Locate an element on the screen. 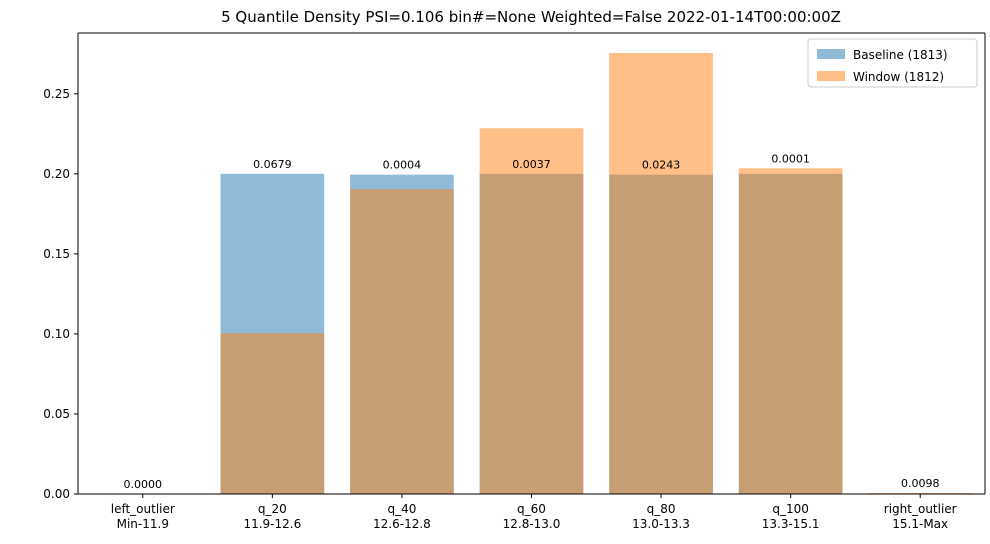 This screenshot has height=544, width=990. x-tick-label: Min-11.9 is located at coordinates (143, 524).